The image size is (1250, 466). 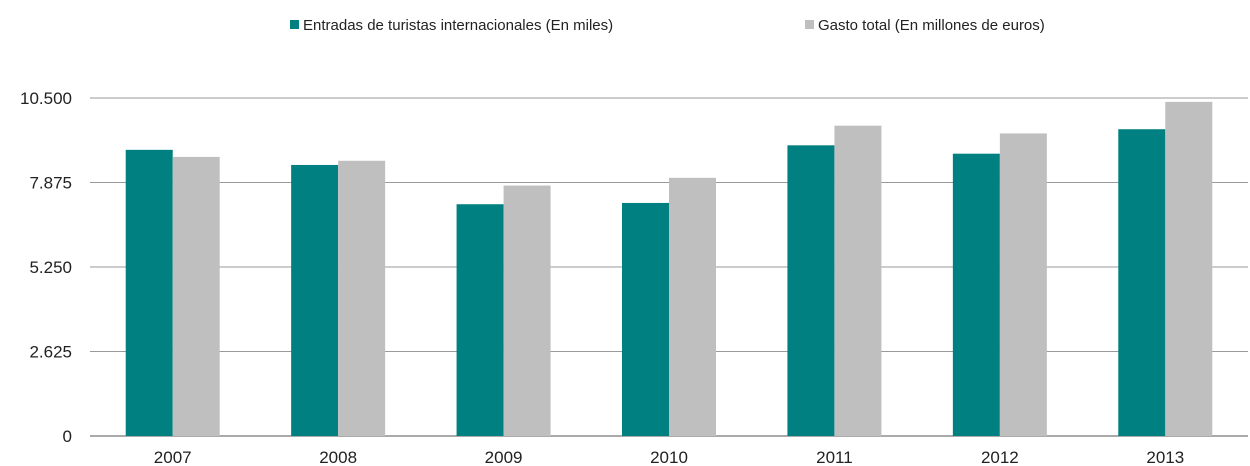 What do you see at coordinates (811, 290) in the screenshot?
I see `bar-entradas-2011` at bounding box center [811, 290].